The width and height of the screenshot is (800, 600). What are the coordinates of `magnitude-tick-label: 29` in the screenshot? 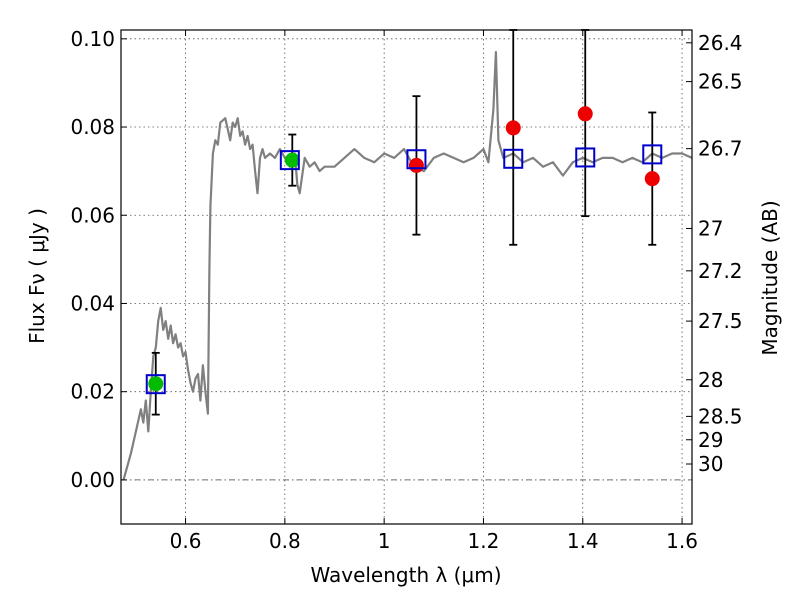 It's located at (710, 440).